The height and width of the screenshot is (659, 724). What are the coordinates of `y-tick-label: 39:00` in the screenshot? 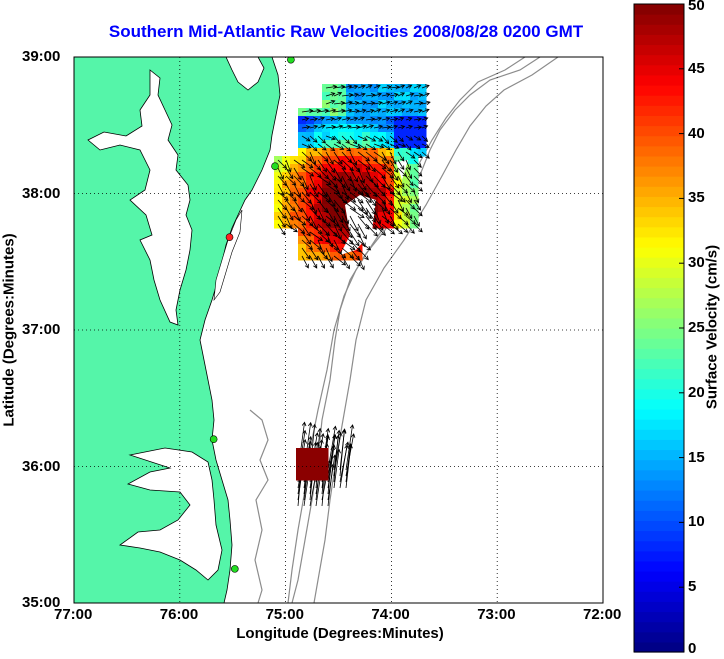 It's located at (41, 56).